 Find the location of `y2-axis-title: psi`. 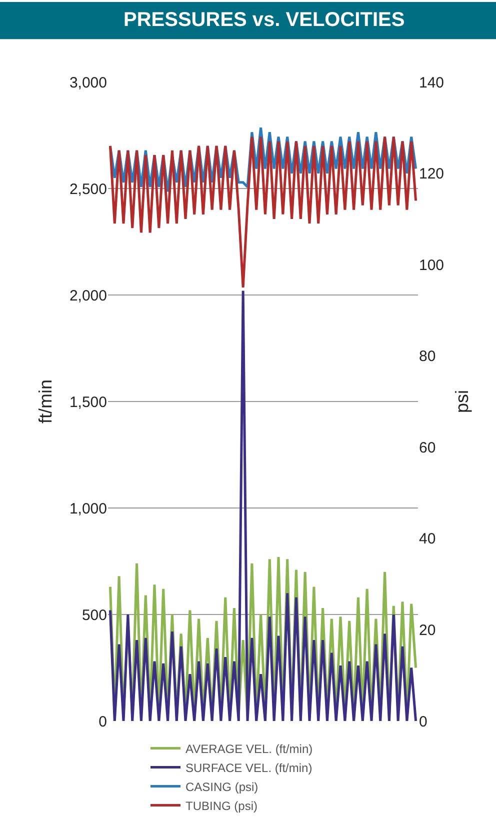

y2-axis-title: psi is located at coordinates (462, 402).